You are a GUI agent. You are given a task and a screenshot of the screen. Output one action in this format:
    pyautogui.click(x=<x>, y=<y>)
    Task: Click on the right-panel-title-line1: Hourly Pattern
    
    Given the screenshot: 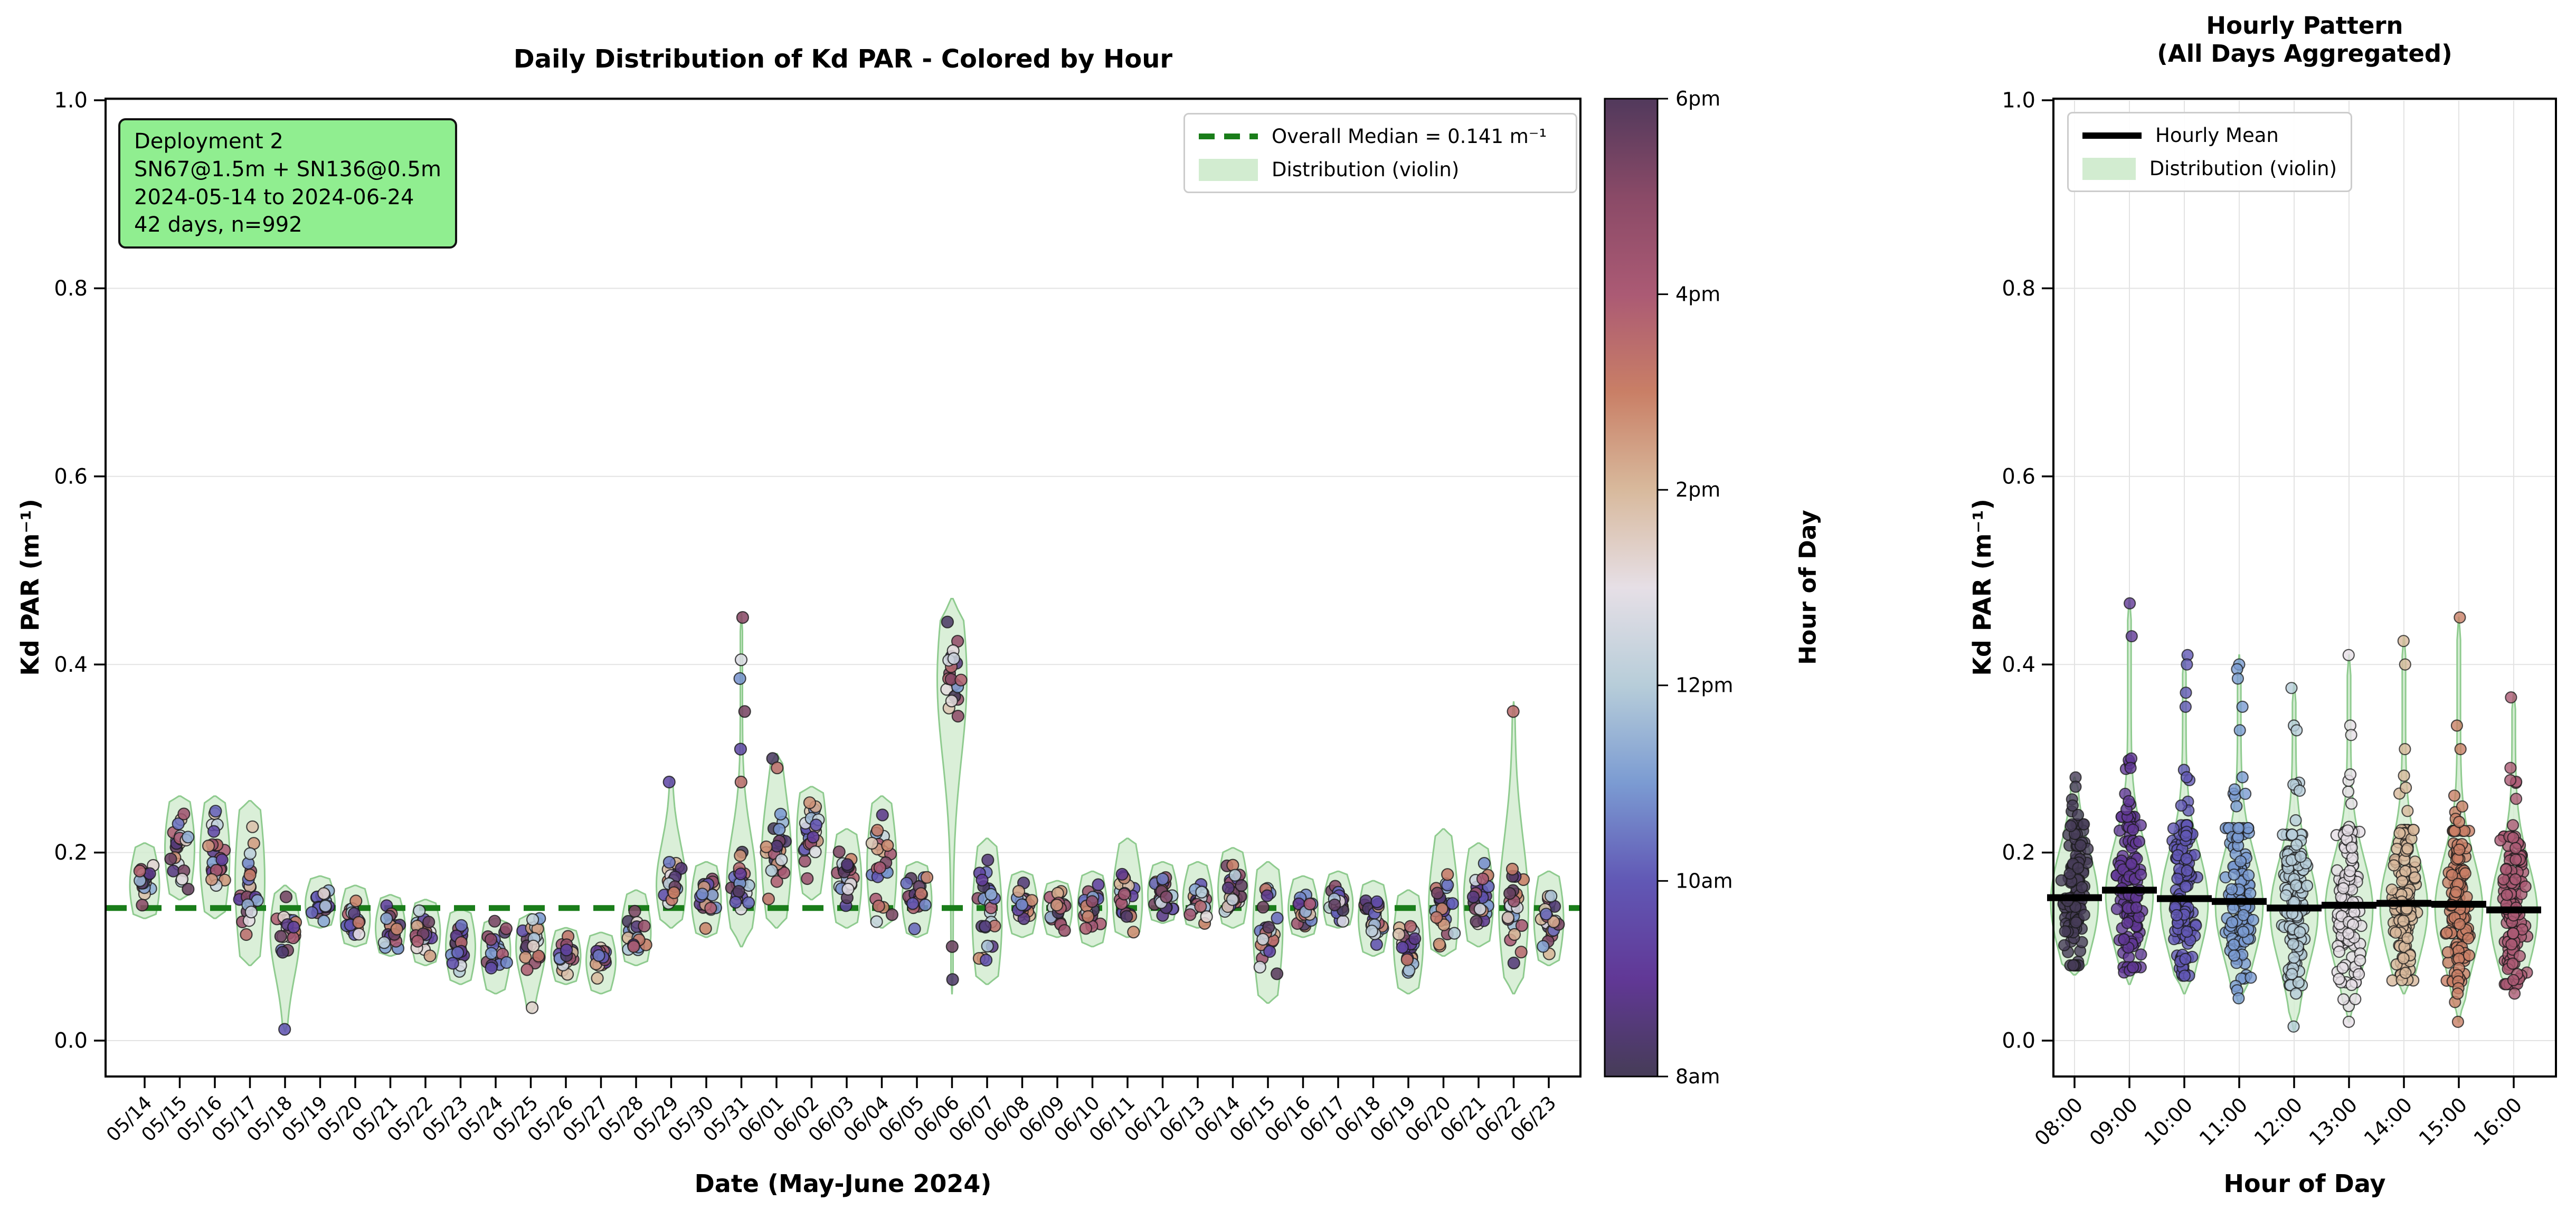 What is the action you would take?
    pyautogui.click(x=2304, y=26)
    